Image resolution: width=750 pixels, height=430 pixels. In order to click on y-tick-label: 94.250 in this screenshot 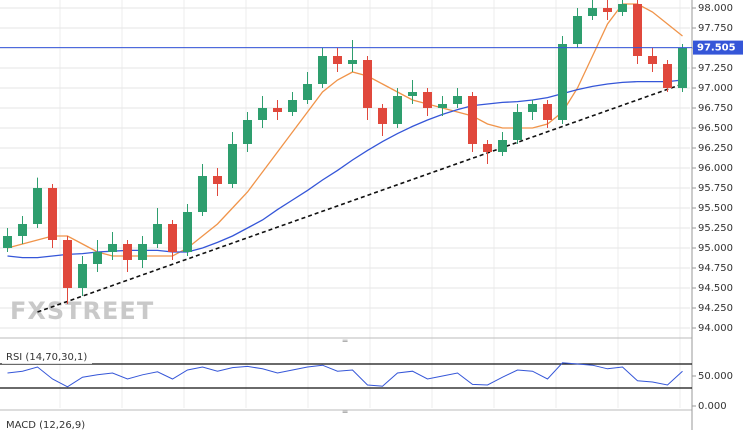, I will do `click(715, 308)`.